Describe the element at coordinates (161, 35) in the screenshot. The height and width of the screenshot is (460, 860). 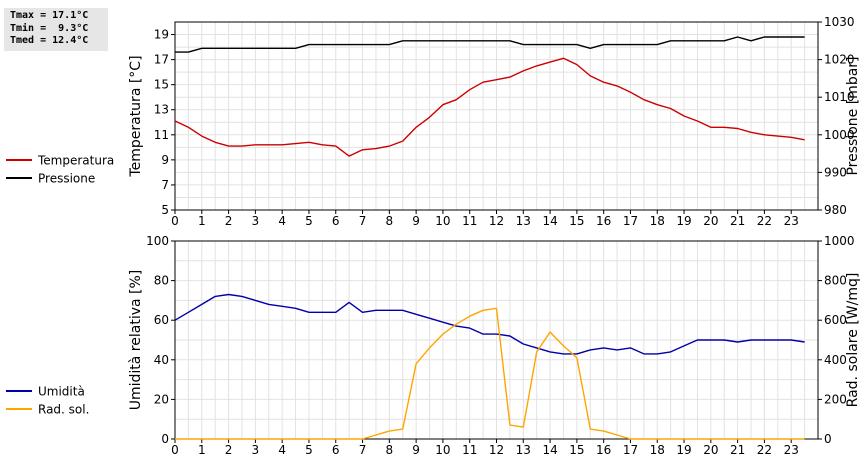
I see `panel1-yl-tick-label: 19` at that location.